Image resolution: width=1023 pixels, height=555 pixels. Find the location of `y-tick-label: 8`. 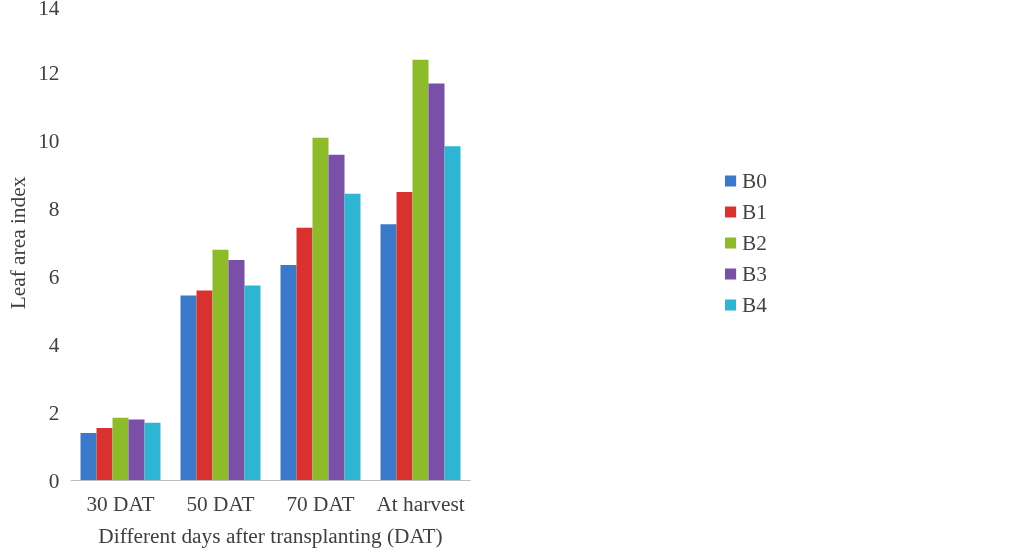

y-tick-label: 8 is located at coordinates (54, 209).